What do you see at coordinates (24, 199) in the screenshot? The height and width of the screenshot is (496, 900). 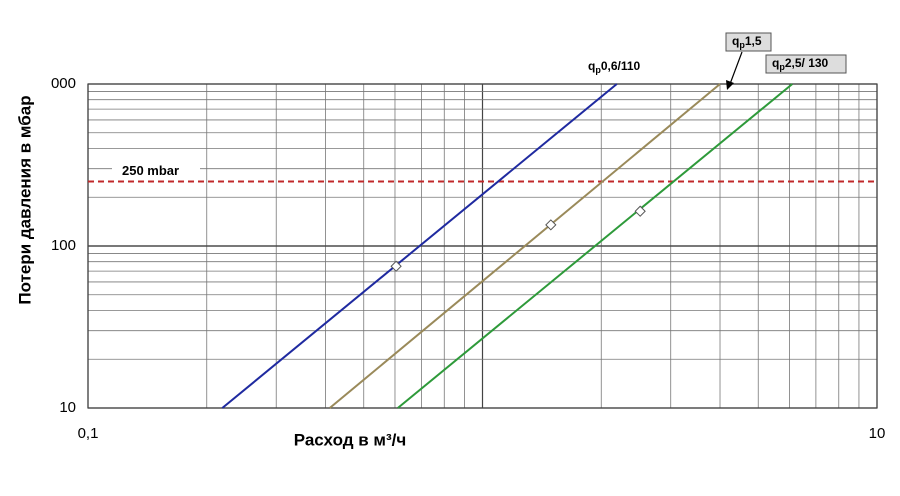 I see `y-axis-title: Потери давления в мбар` at bounding box center [24, 199].